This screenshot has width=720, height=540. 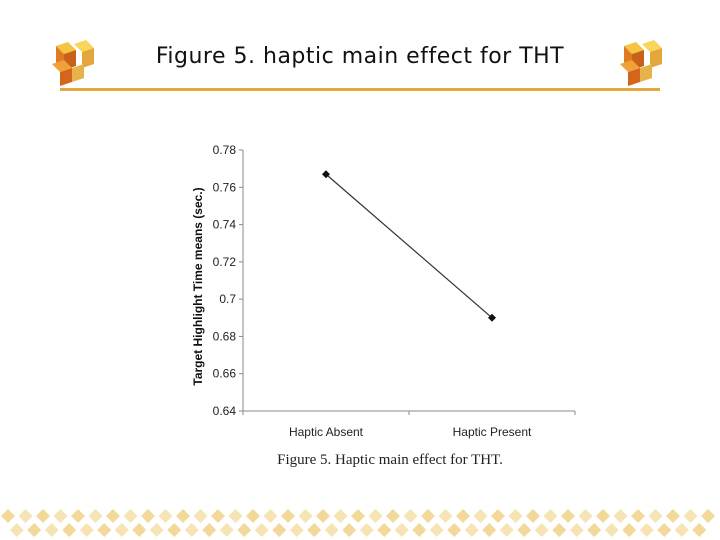 What do you see at coordinates (225, 411) in the screenshot?
I see `y-tick-label: 0.64` at bounding box center [225, 411].